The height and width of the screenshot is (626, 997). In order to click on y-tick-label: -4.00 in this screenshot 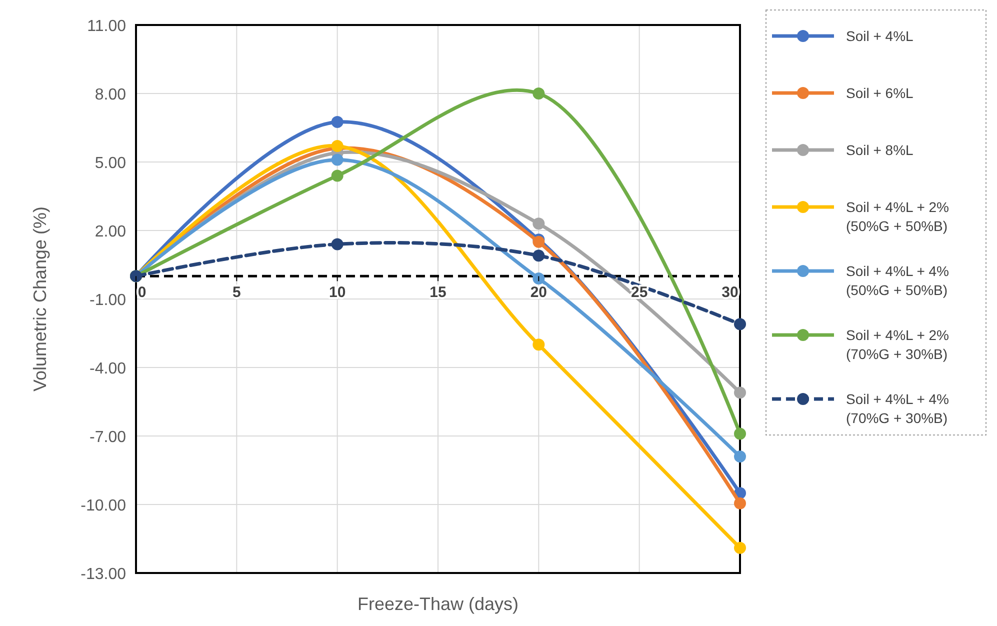, I will do `click(108, 369)`.